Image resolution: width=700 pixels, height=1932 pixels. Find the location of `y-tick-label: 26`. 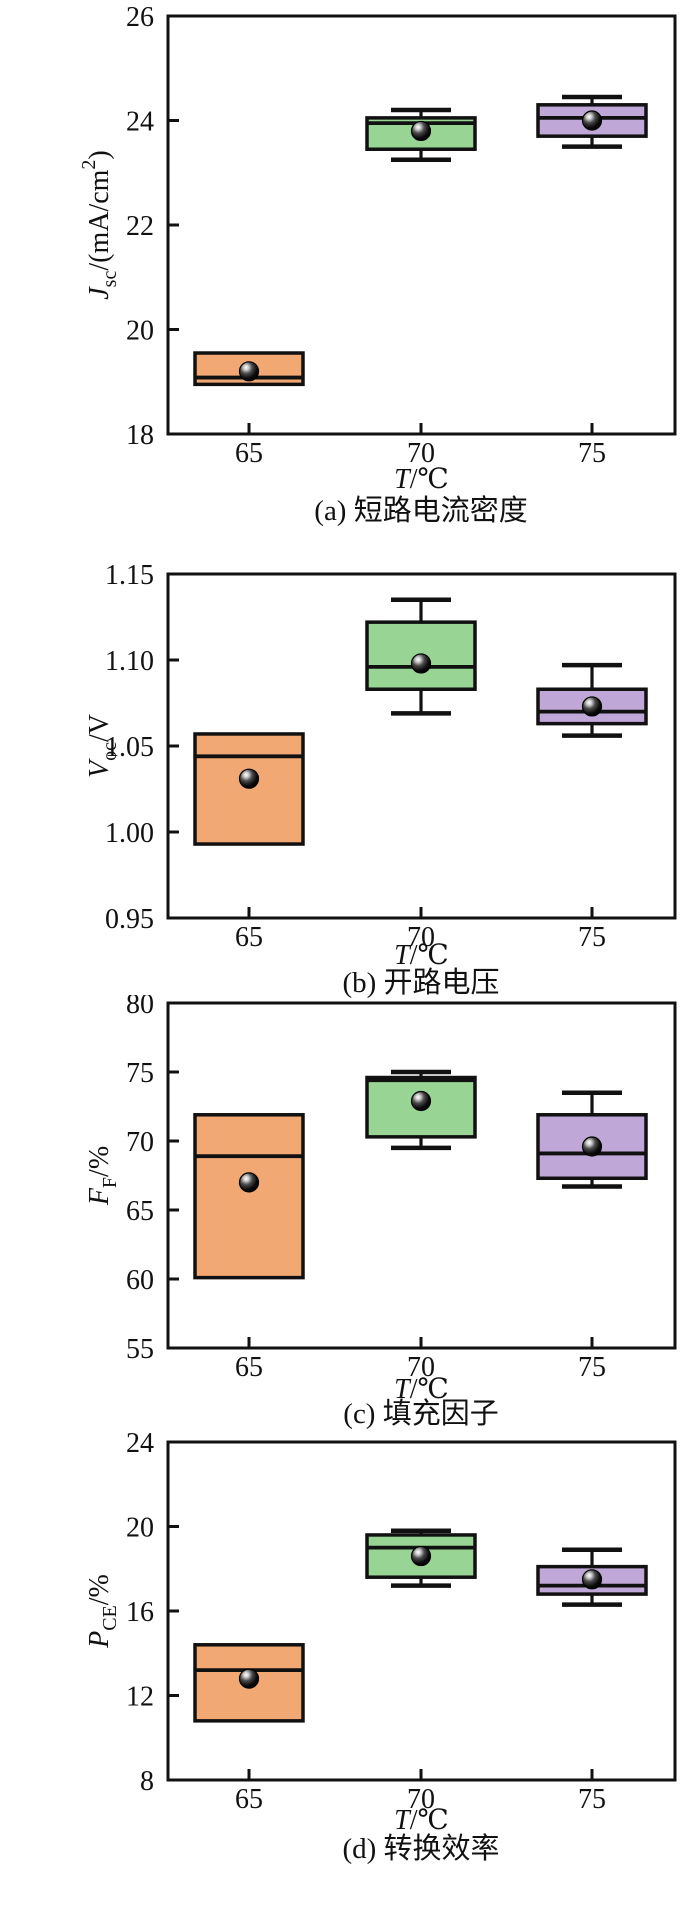

y-tick-label: 26 is located at coordinates (140, 17).